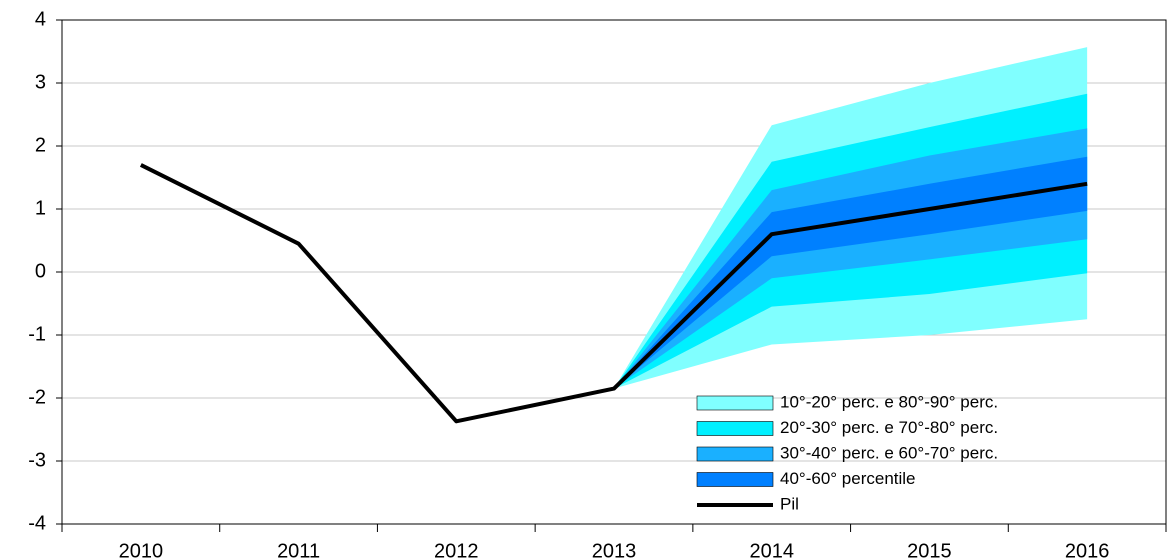 The width and height of the screenshot is (1168, 560). What do you see at coordinates (929, 550) in the screenshot?
I see `x-tick-label: 2015` at bounding box center [929, 550].